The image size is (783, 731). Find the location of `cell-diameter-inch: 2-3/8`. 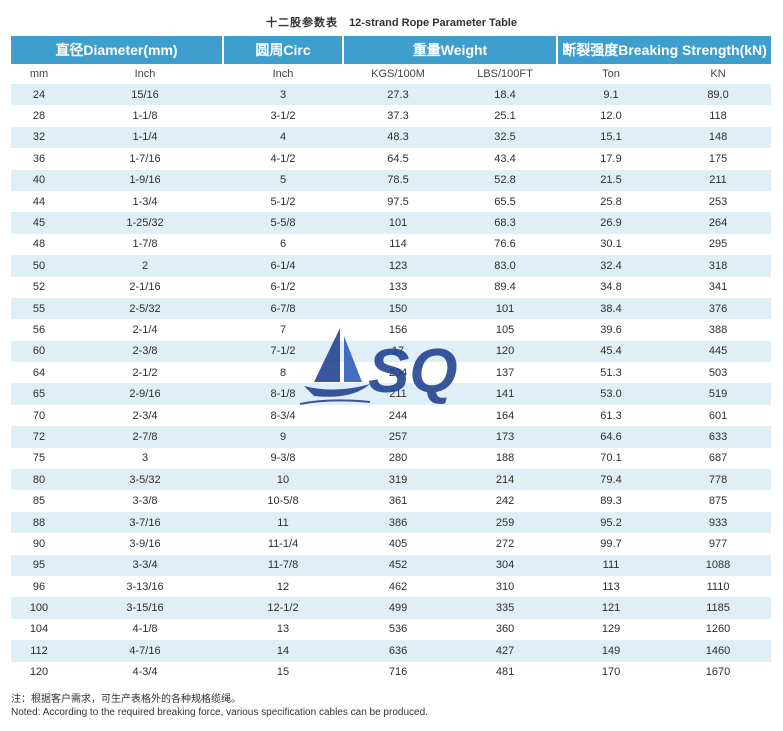

cell-diameter-inch: 2-3/8 is located at coordinates (145, 351).